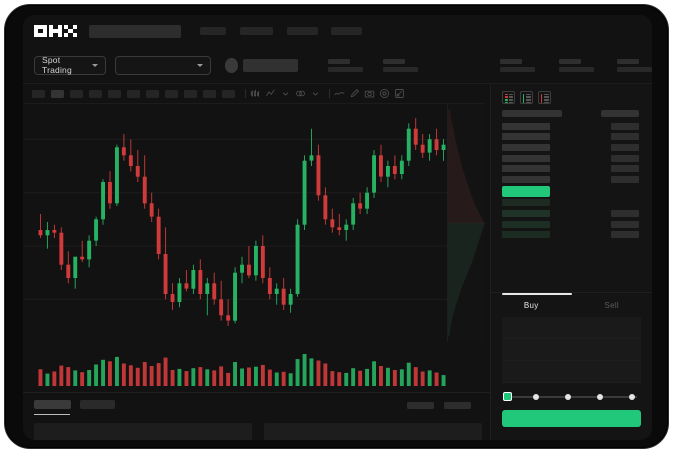 This screenshot has height=453, width=673. Describe the element at coordinates (399, 93) in the screenshot. I see `fullscreen-icon` at that location.